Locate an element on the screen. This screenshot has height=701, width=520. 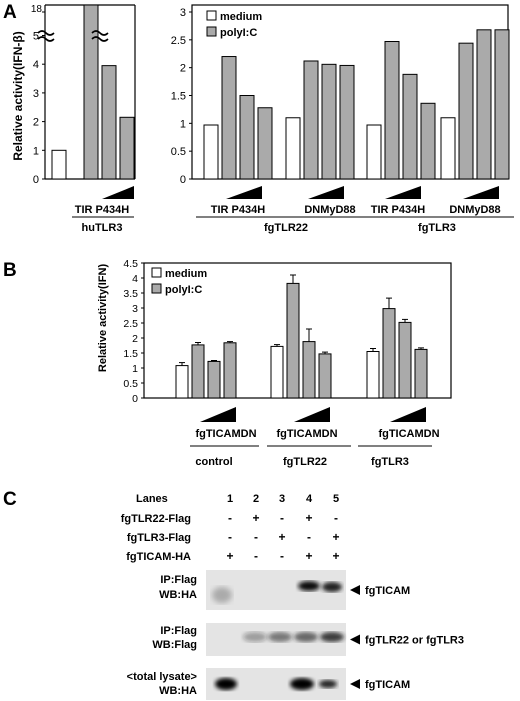
y-tick-label: 4.5 is located at coordinates (130, 264).